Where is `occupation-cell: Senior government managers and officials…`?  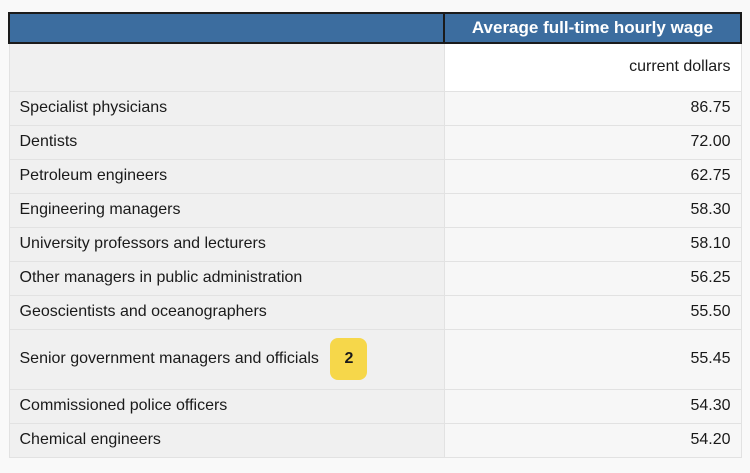
occupation-cell: Senior government managers and officials… is located at coordinates (226, 359).